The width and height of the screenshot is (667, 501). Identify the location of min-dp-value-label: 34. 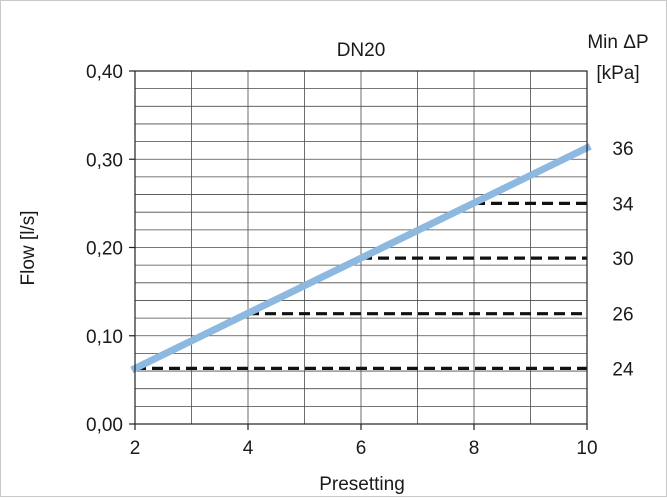
(623, 204).